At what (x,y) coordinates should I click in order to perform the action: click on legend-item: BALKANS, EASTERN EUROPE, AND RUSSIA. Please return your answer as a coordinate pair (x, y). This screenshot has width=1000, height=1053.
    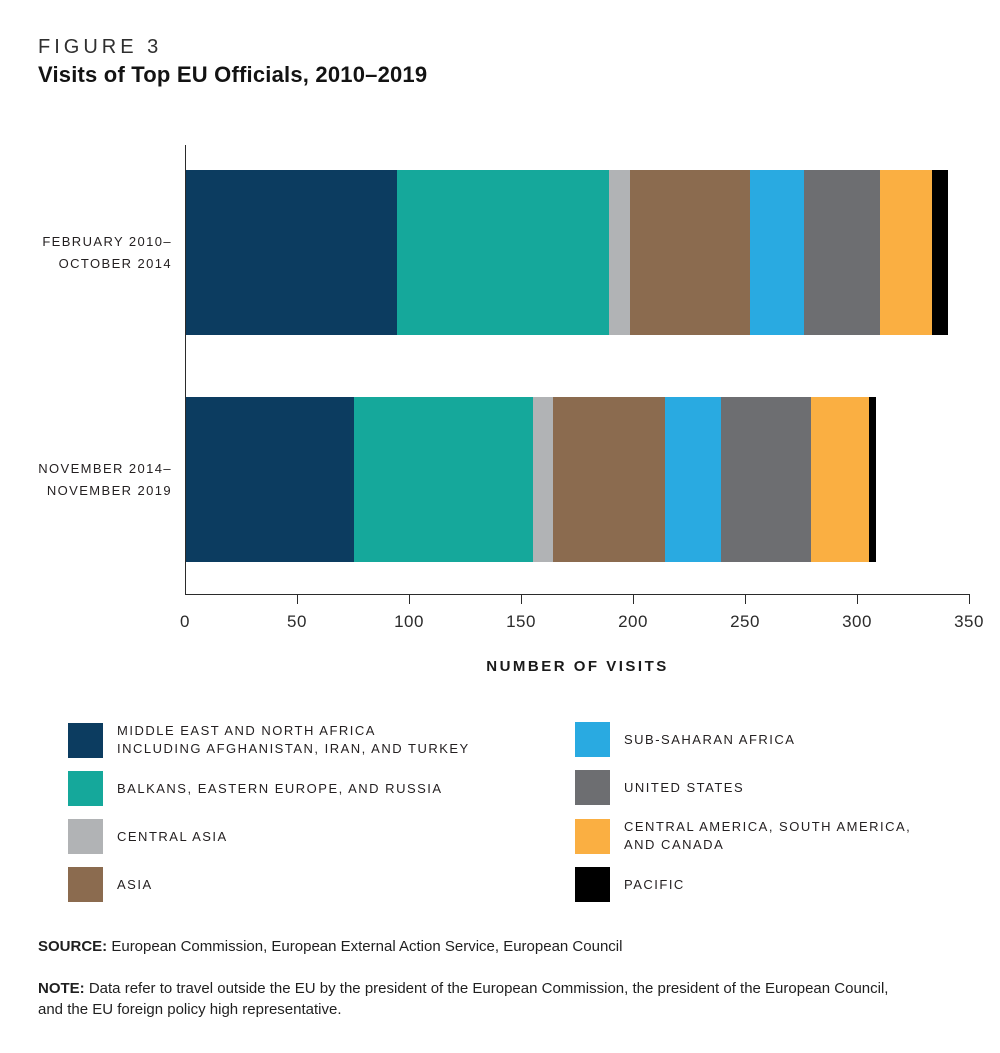
    Looking at the image, I should click on (293, 788).